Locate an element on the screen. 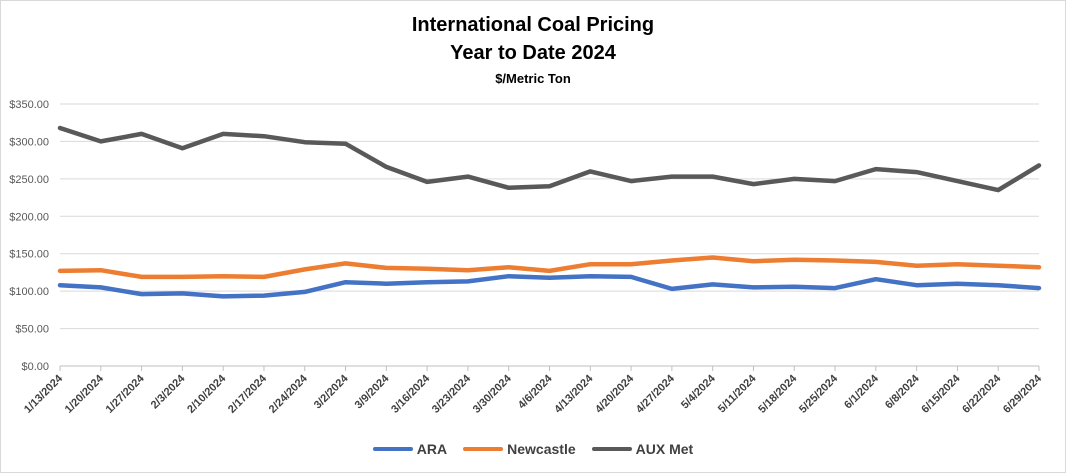  x-tick-label: 6/8/2024 is located at coordinates (902, 391).